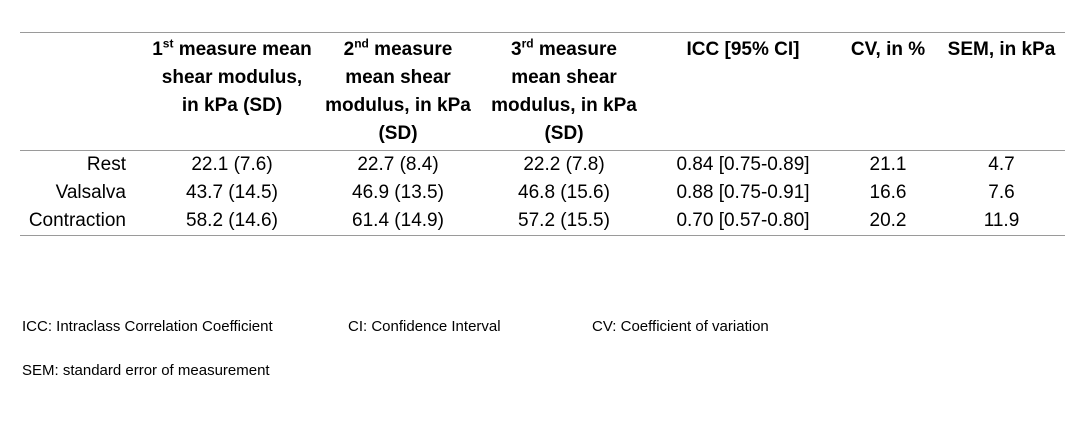 Image resolution: width=1080 pixels, height=448 pixels. Describe the element at coordinates (564, 220) in the screenshot. I see `table-cell: 57.2 (15.5)` at that location.